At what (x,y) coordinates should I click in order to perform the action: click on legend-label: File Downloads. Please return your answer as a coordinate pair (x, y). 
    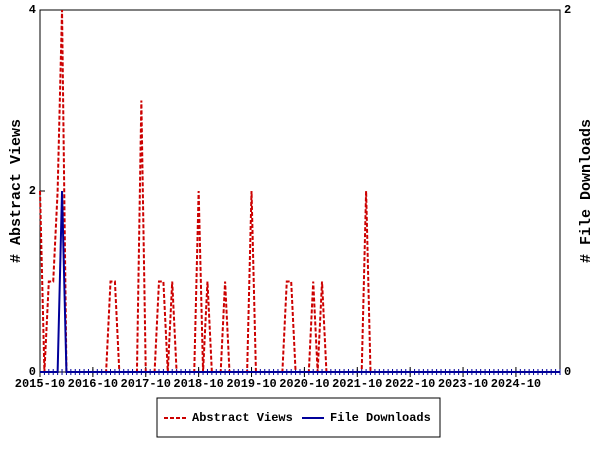
    Looking at the image, I should click on (380, 418).